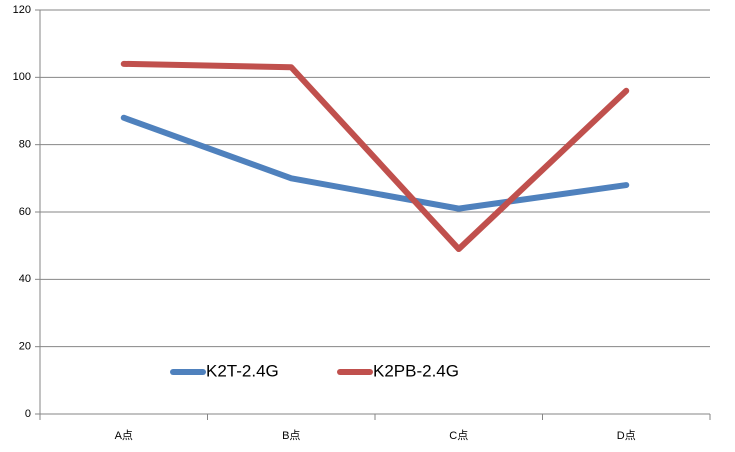 The height and width of the screenshot is (452, 735). I want to click on x-tick-label: B点, so click(291, 435).